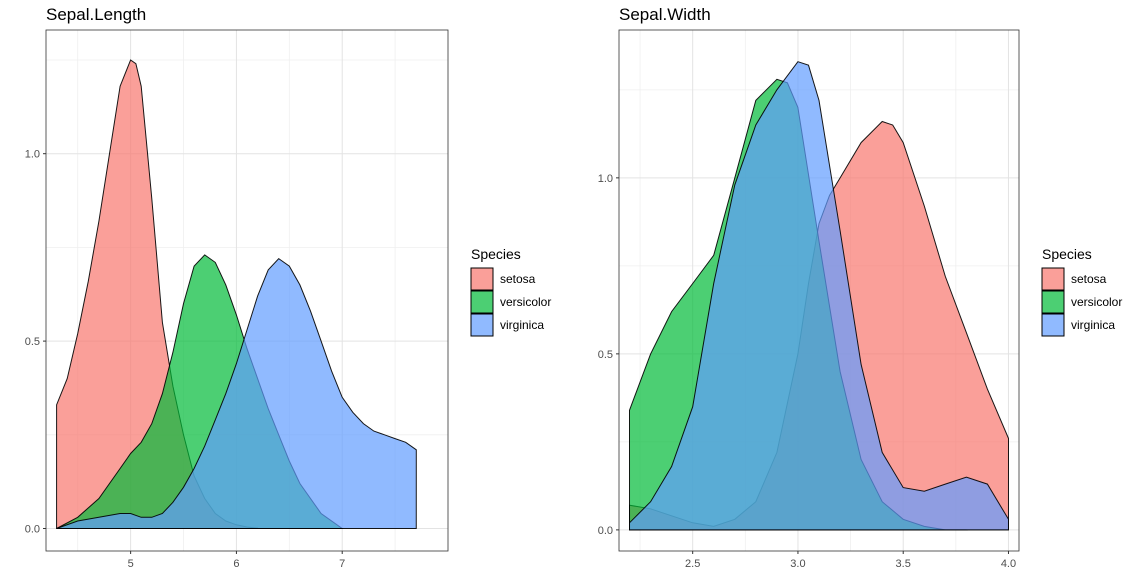  I want to click on x-tick-label: 6, so click(236, 564).